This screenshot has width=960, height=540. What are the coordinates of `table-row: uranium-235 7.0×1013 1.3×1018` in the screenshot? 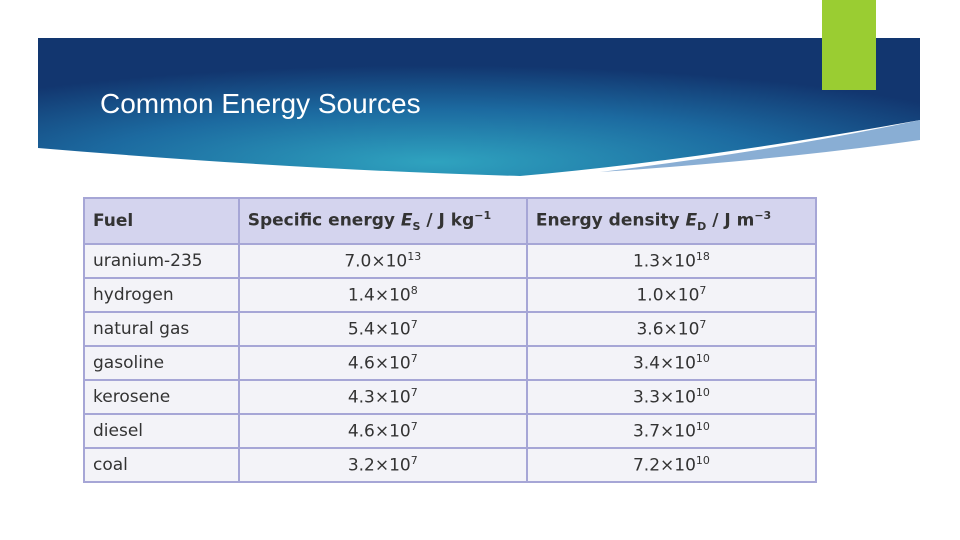 It's located at (450, 261).